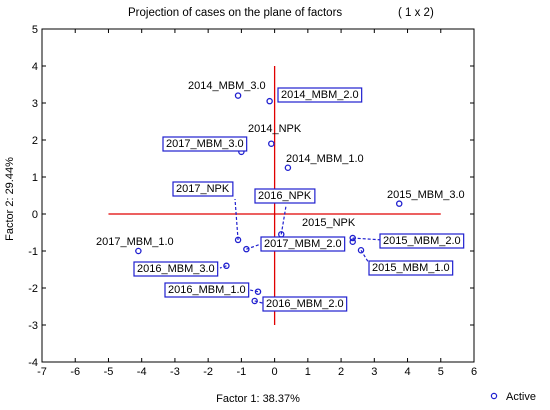 Image resolution: width=550 pixels, height=410 pixels. I want to click on point-label: 2017_MBM_1.0, so click(135, 242).